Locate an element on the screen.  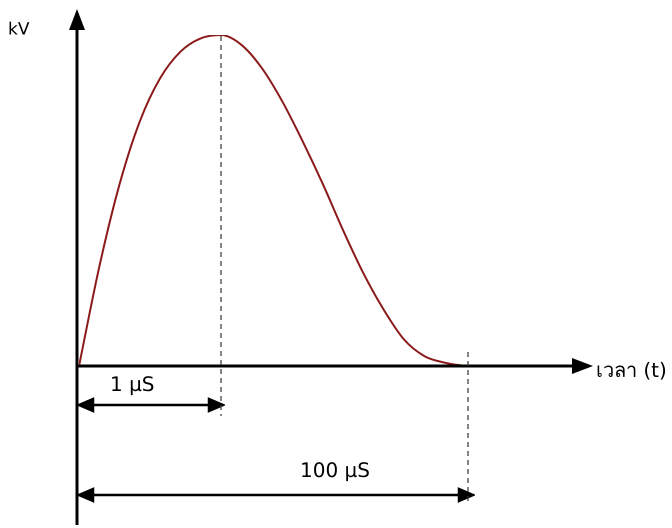
text: 100 µS is located at coordinates (335, 470).